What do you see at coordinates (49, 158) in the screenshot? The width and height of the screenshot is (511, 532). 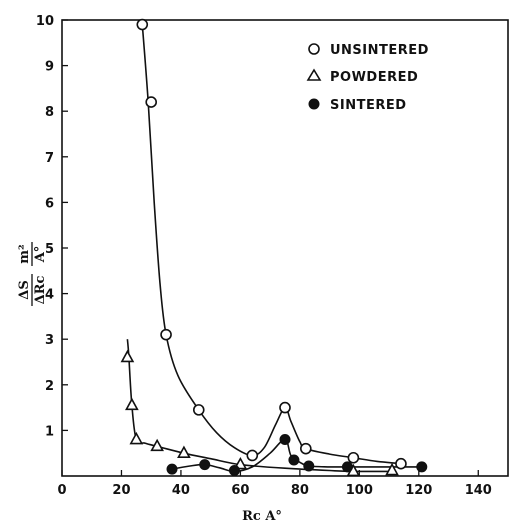 I see `y-tick-label: 7` at bounding box center [49, 158].